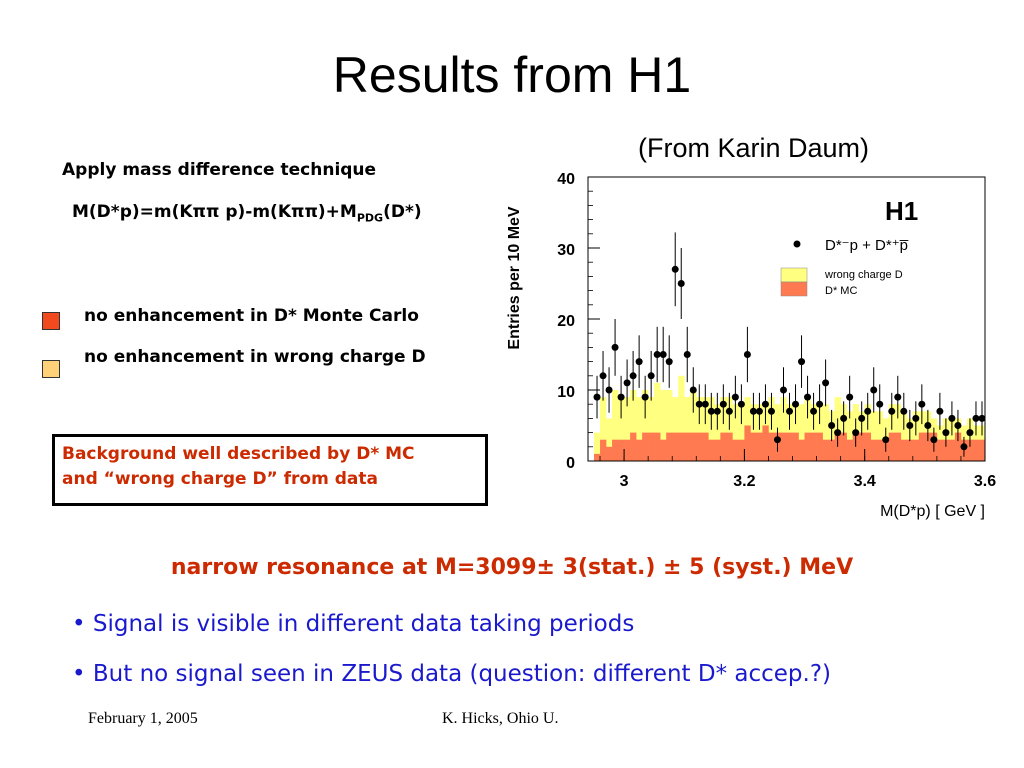 The height and width of the screenshot is (768, 1024). I want to click on background-callout-box, so click(270, 470).